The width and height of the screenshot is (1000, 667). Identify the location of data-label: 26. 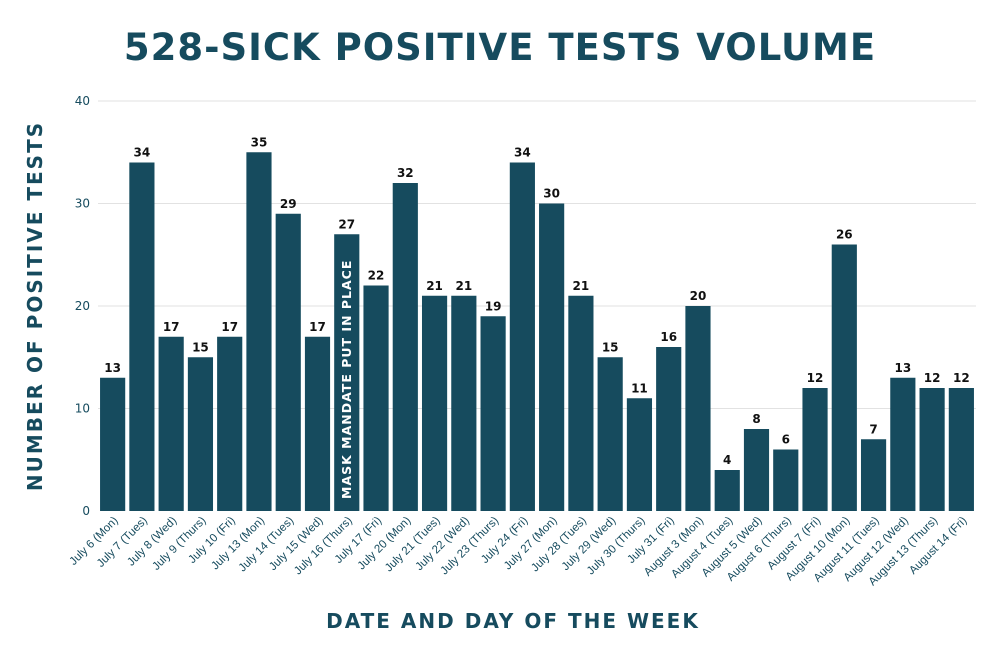
(844, 235).